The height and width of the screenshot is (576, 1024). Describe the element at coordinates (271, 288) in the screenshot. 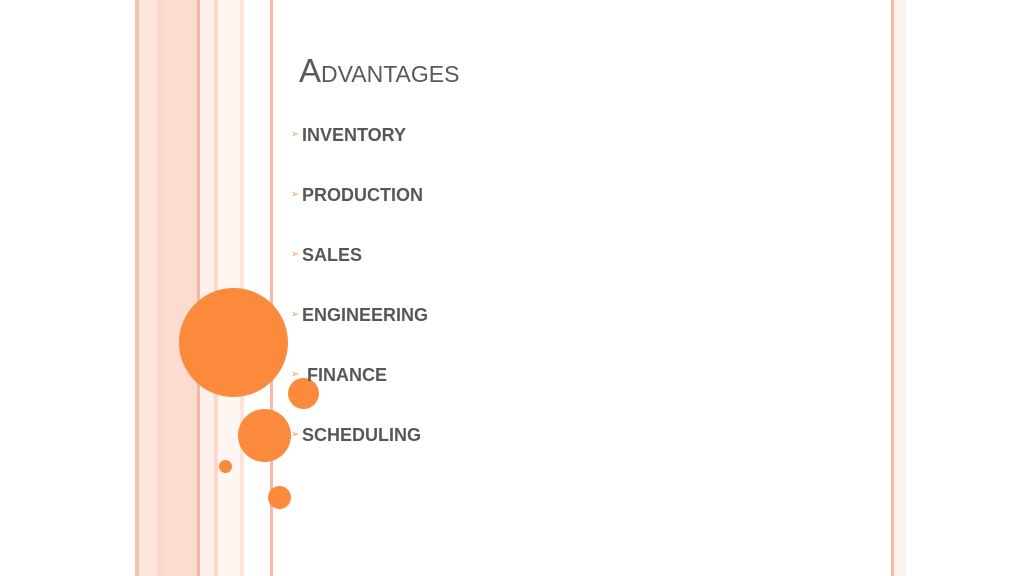

I see `content-left-border` at that location.